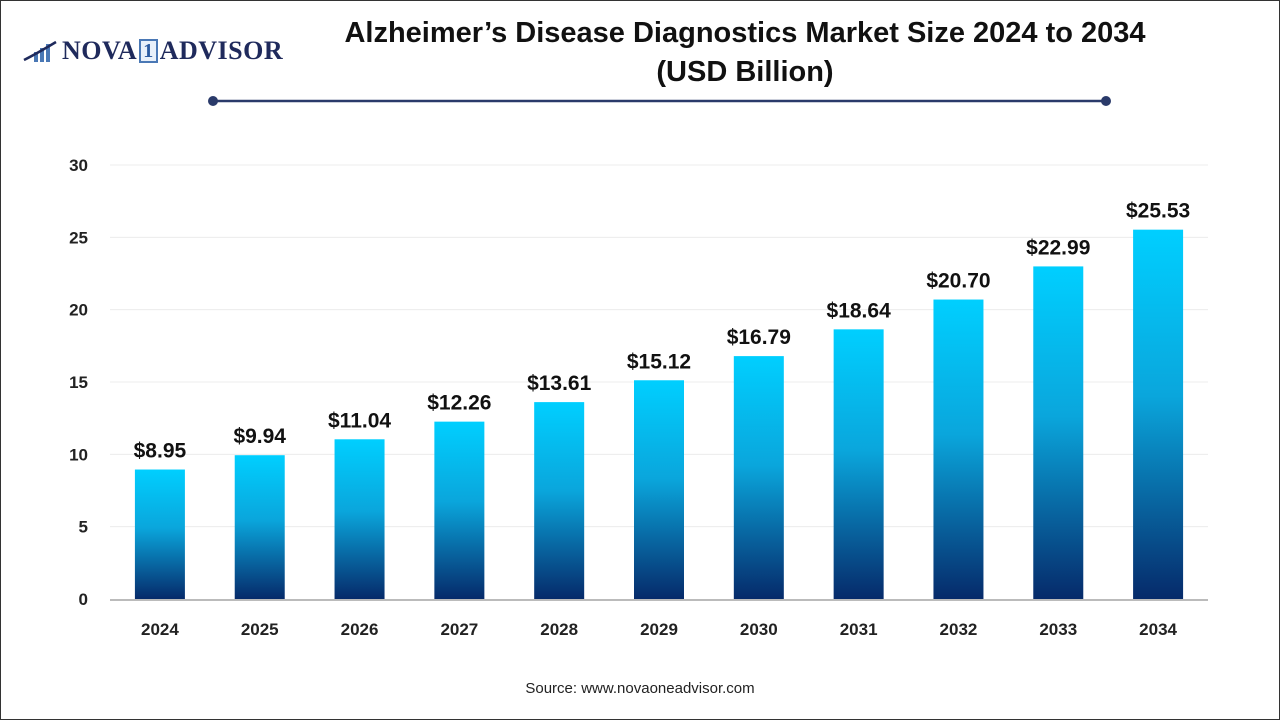 This screenshot has width=1280, height=720. Describe the element at coordinates (1158, 629) in the screenshot. I see `x-tick-label: 2034` at that location.